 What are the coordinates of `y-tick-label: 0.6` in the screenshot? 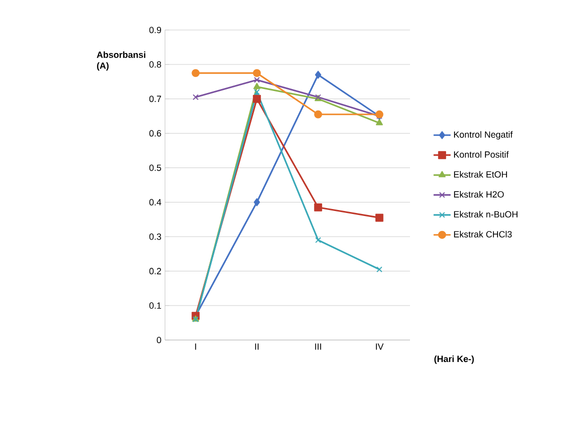 It's located at (155, 133).